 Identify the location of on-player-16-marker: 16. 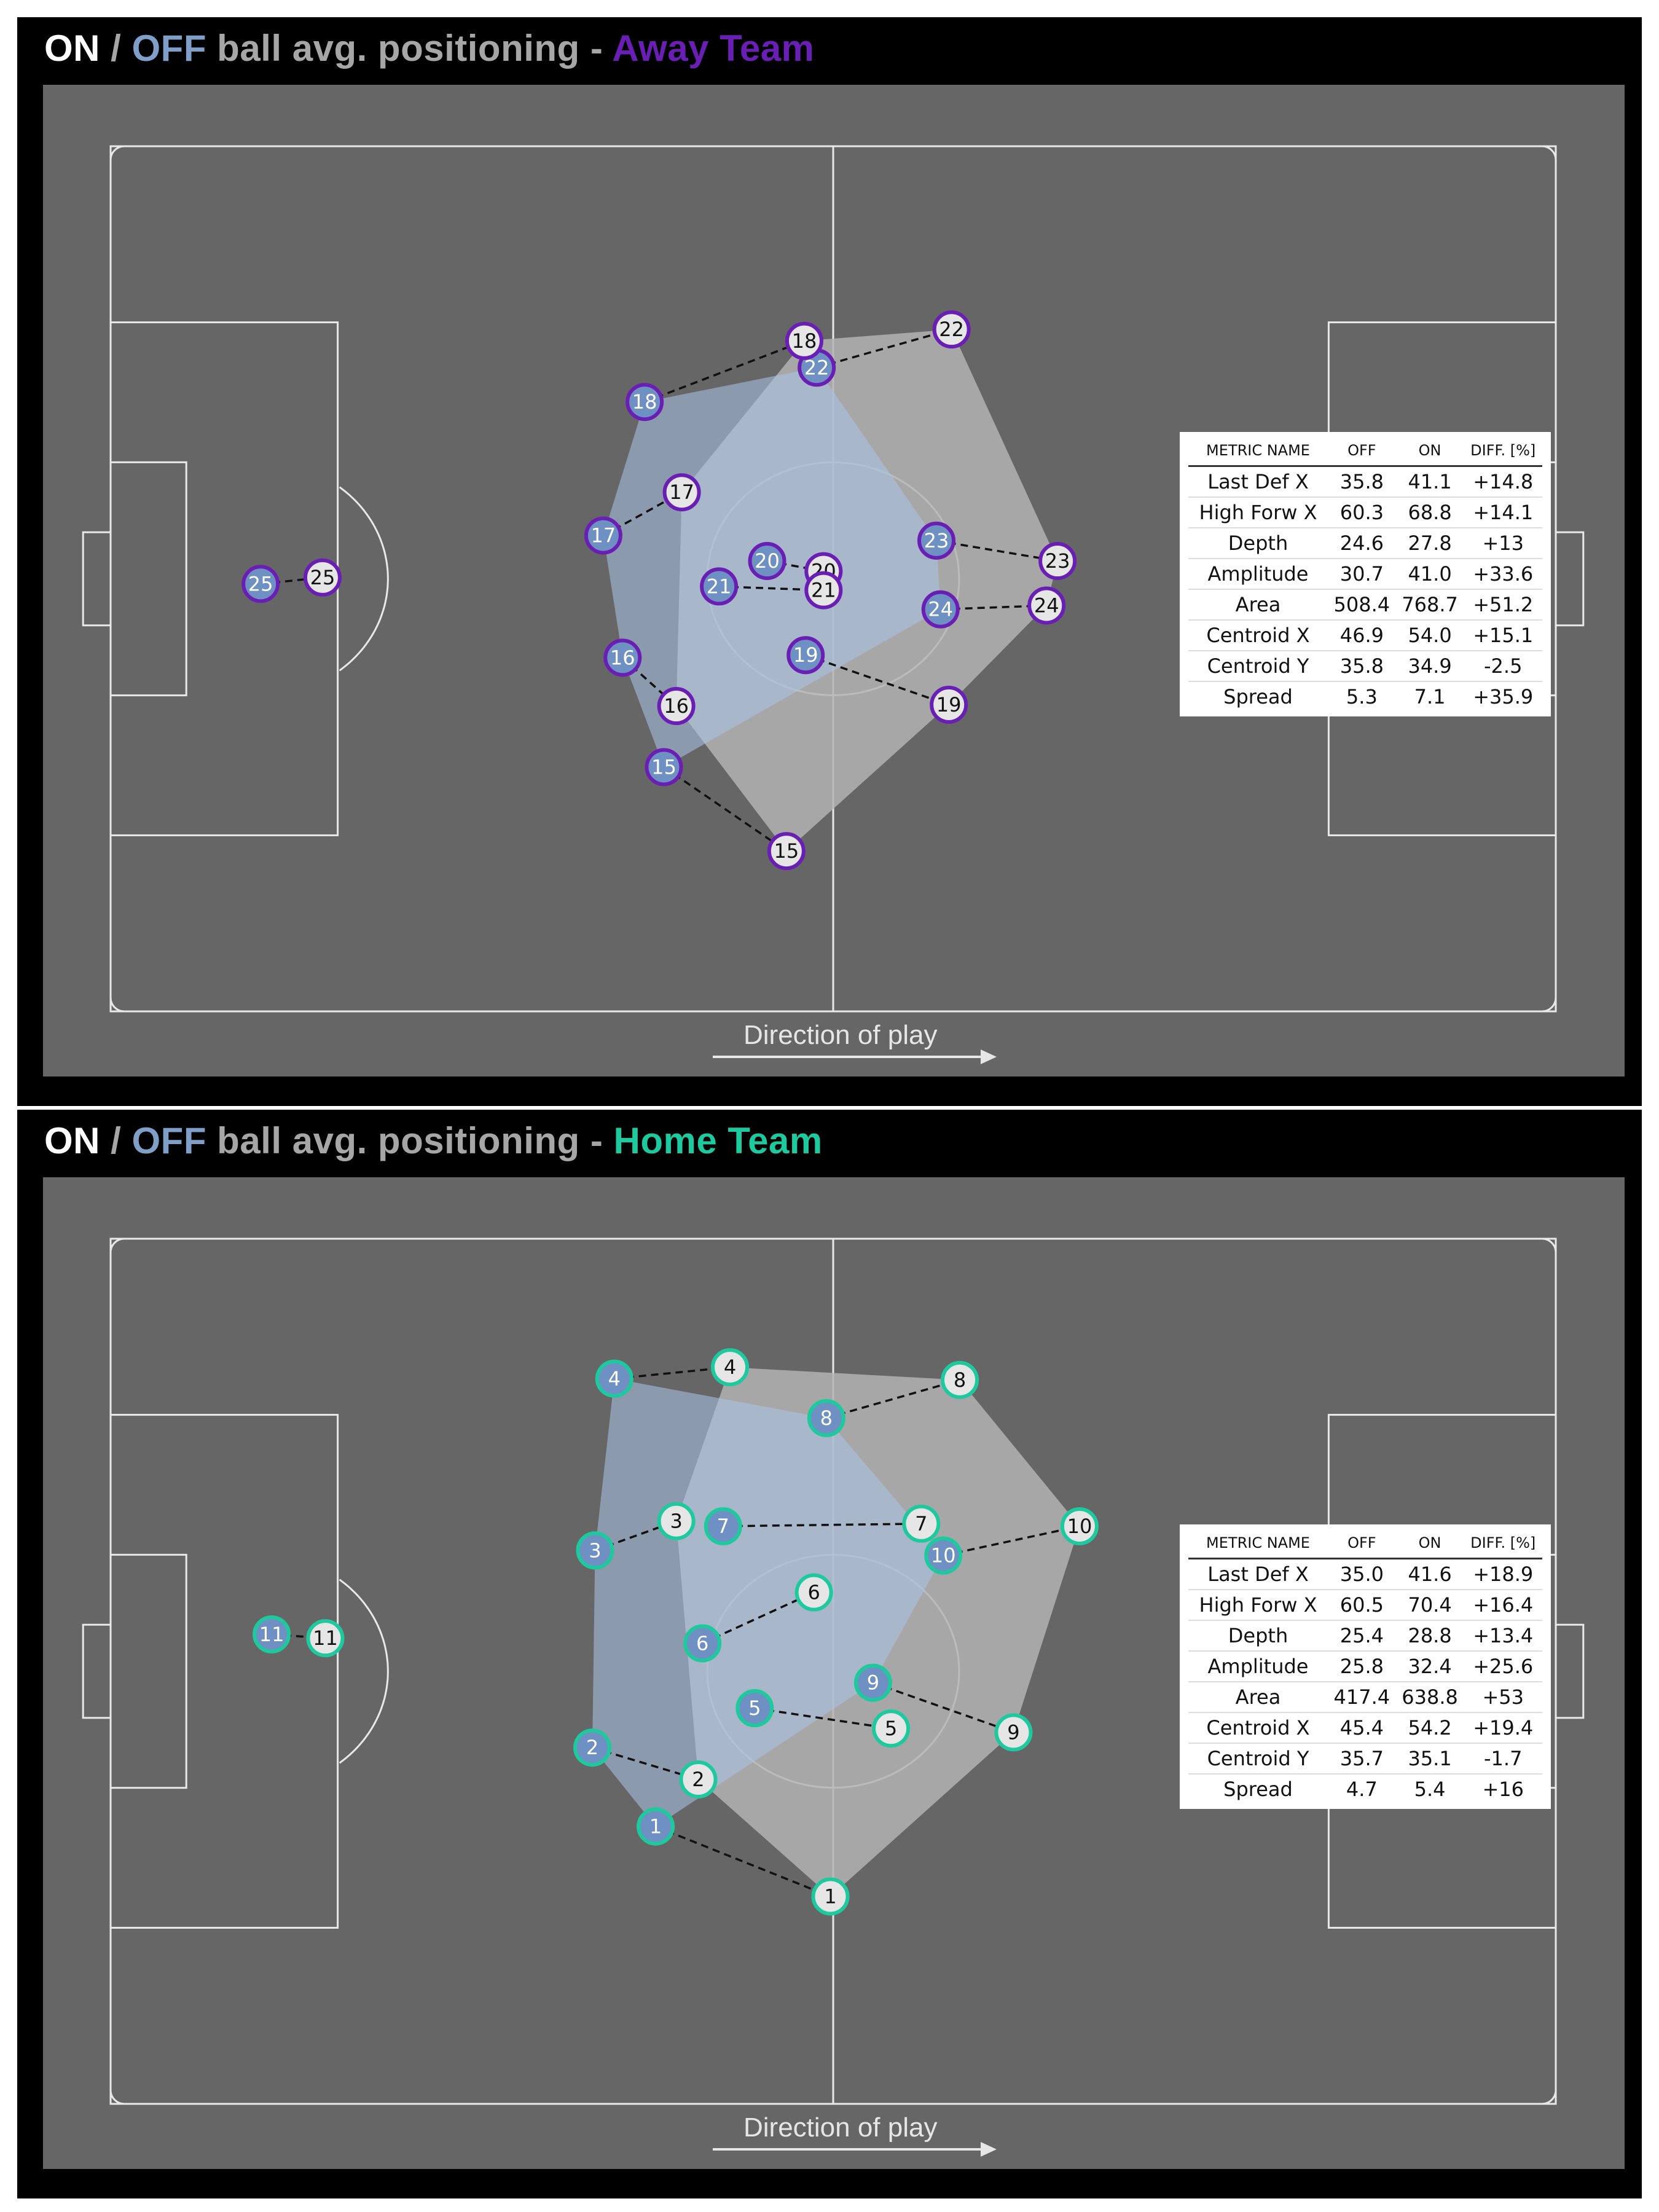
(676, 706).